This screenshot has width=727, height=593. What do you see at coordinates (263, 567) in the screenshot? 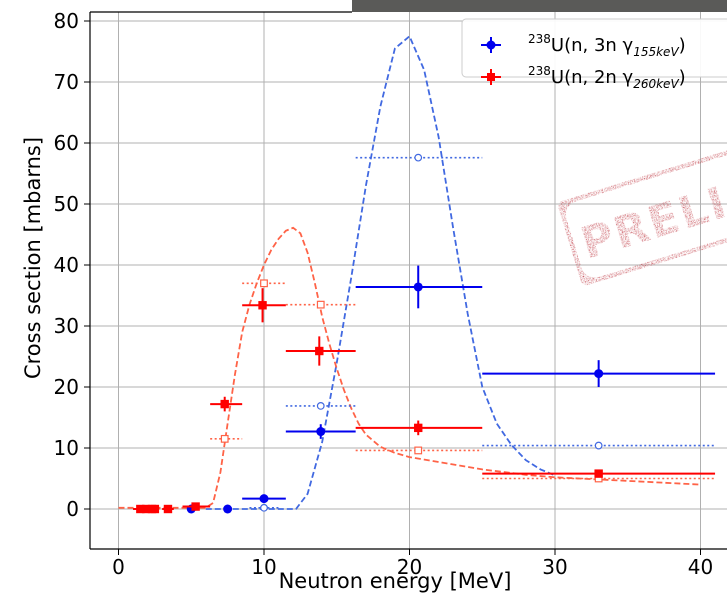
I see `x-tick-label: 10` at bounding box center [263, 567].